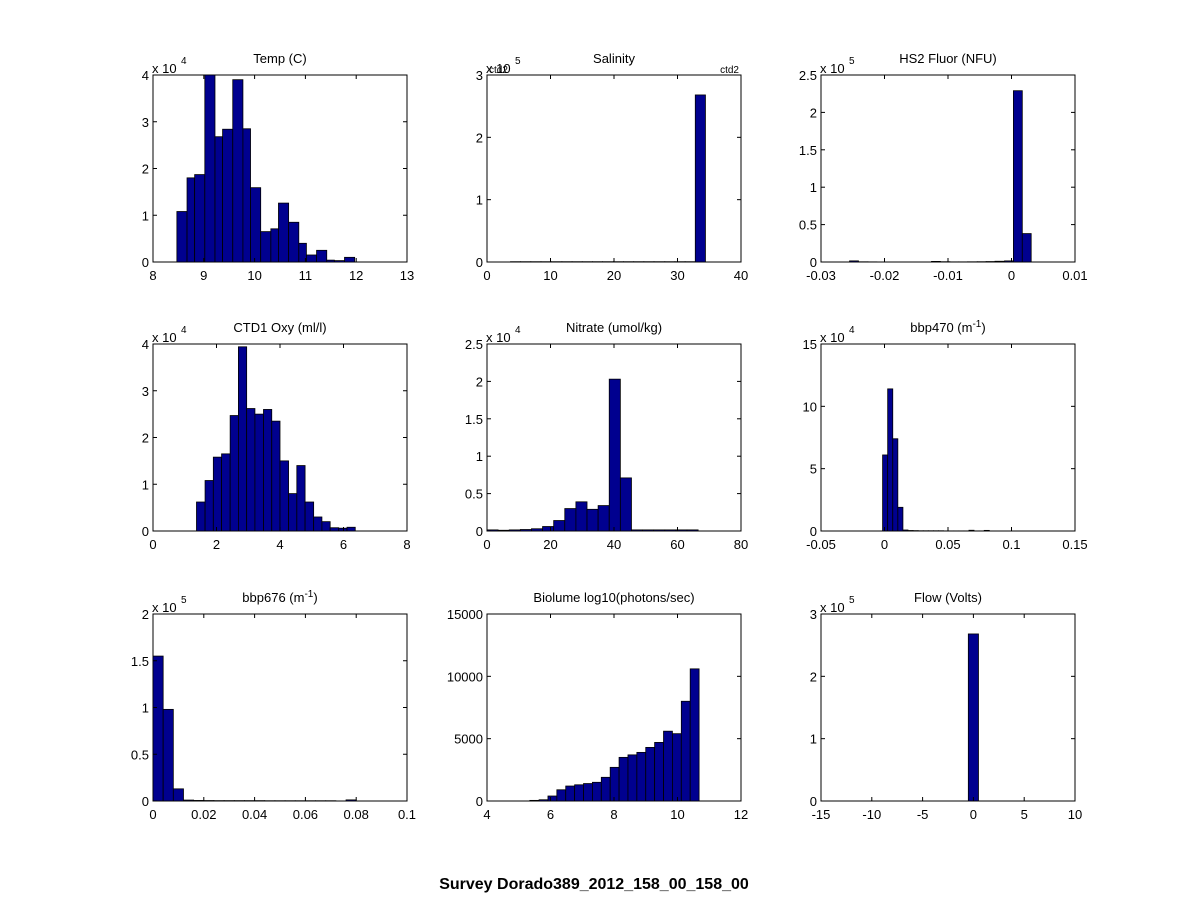 The width and height of the screenshot is (1188, 900). Describe the element at coordinates (279, 58) in the screenshot. I see `subplot-title: Temp (C)` at that location.